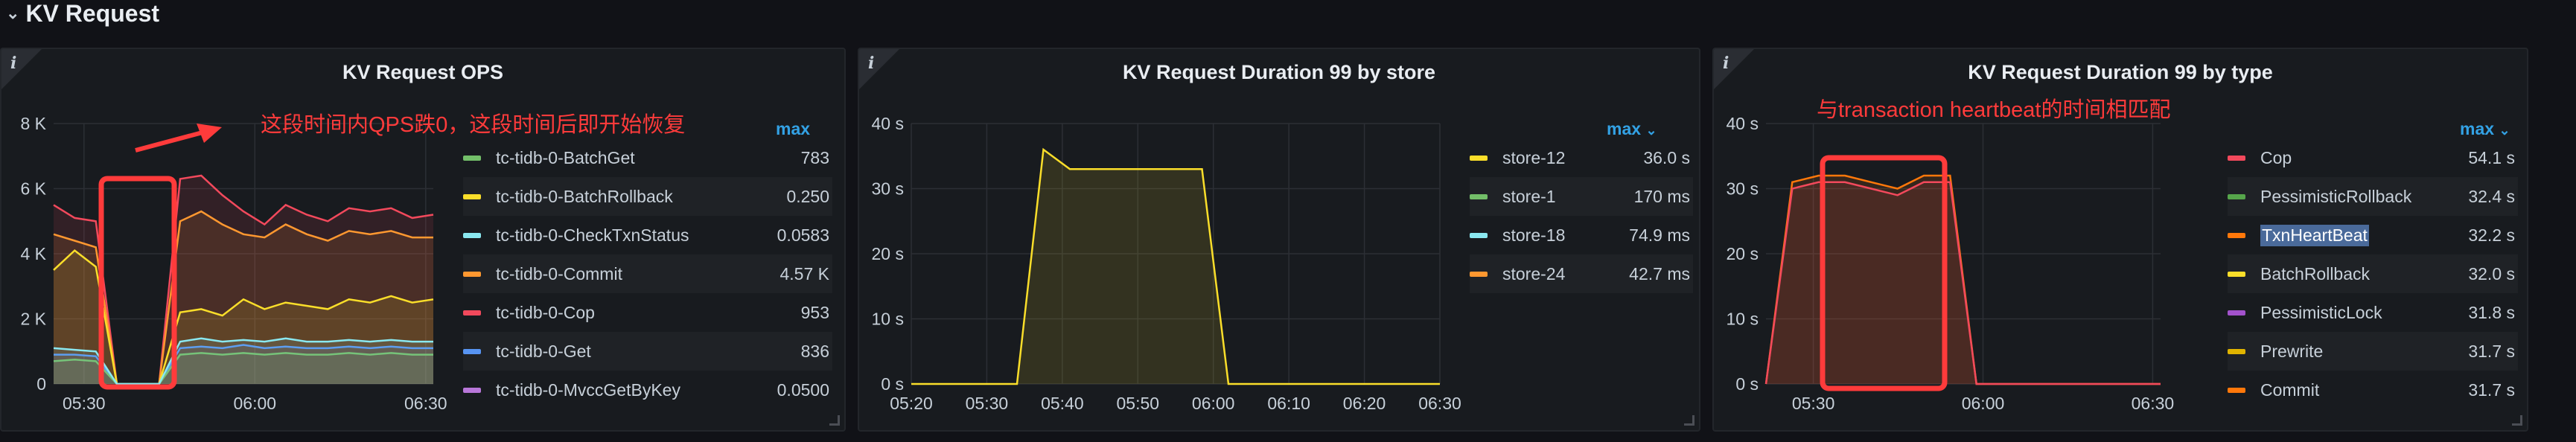 The height and width of the screenshot is (442, 2576). Describe the element at coordinates (2491, 312) in the screenshot. I see `legend-series-value: 31.8 s` at that location.